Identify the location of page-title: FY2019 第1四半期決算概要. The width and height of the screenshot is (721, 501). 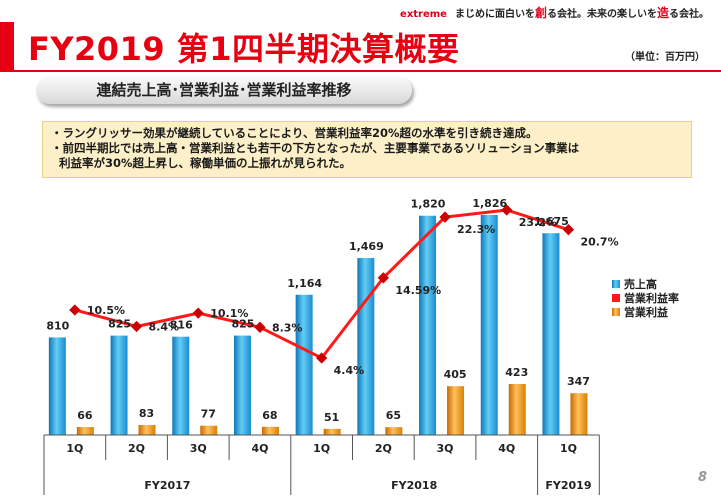
(244, 49).